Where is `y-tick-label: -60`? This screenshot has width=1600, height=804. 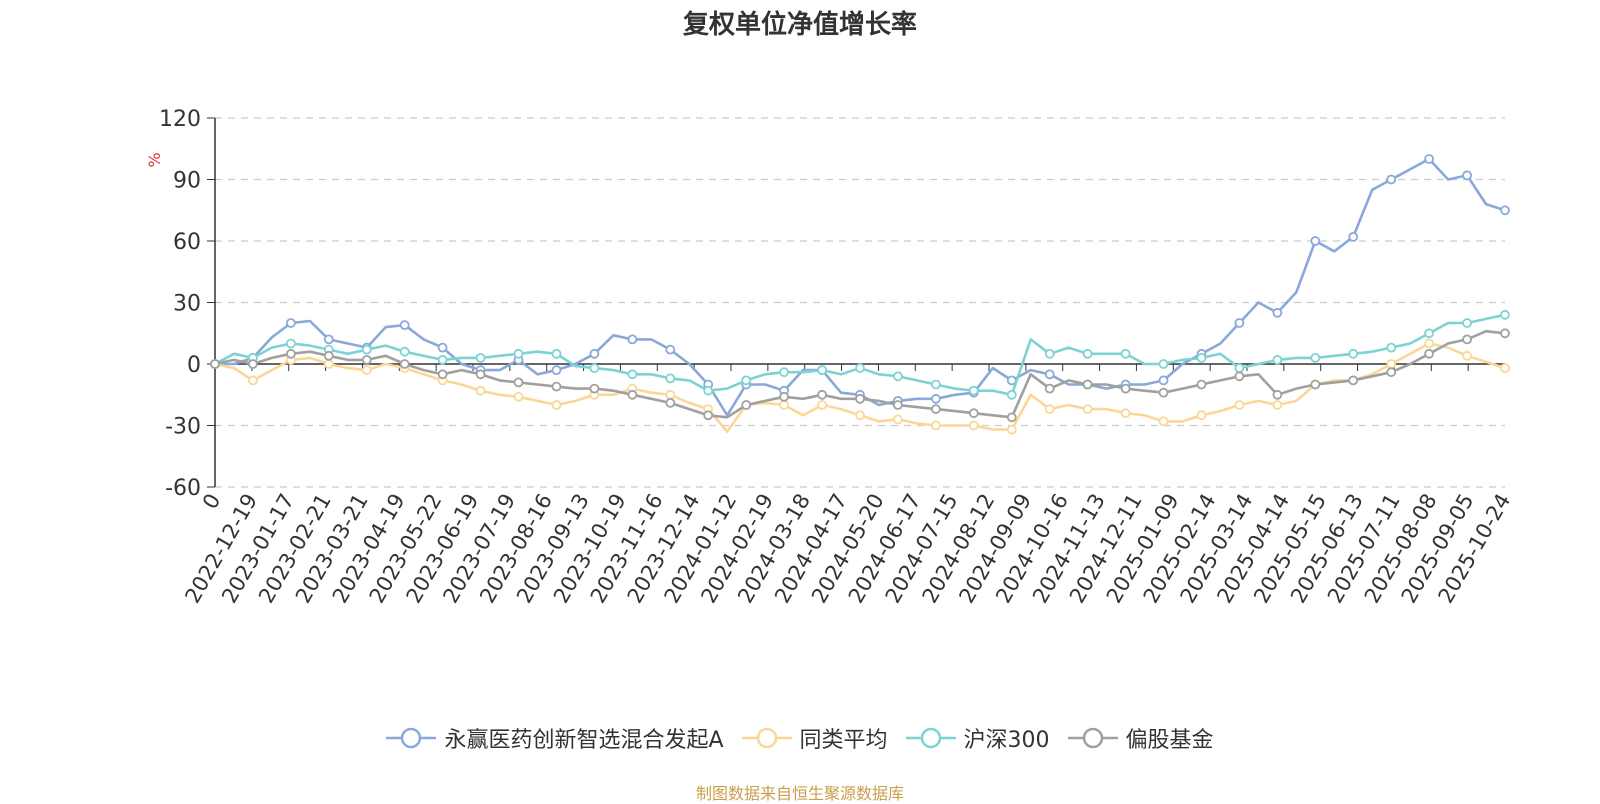
y-tick-label: -60 is located at coordinates (183, 488).